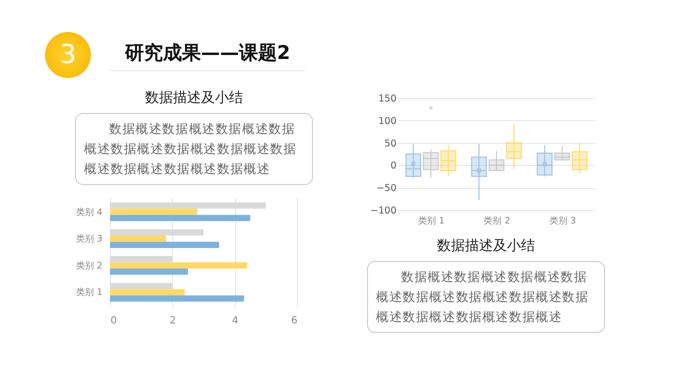  What do you see at coordinates (562, 221) in the screenshot?
I see `x-tick-label: 类别 3` at bounding box center [562, 221].